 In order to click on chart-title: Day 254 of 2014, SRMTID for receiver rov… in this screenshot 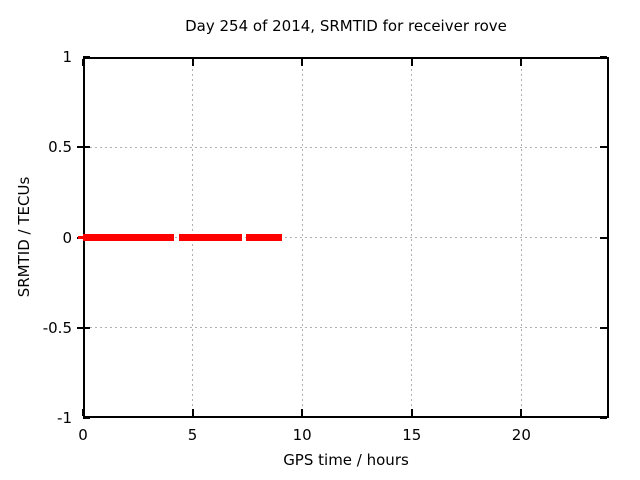, I will do `click(346, 26)`.